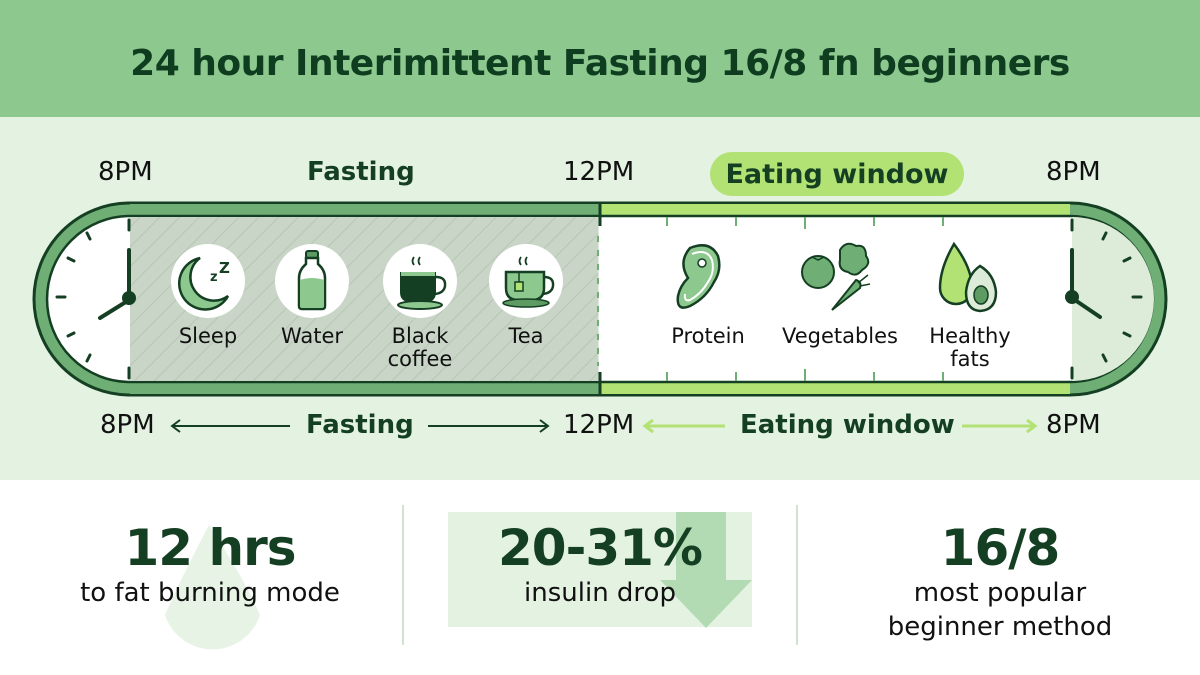  Describe the element at coordinates (230, 426) in the screenshot. I see `fasting-arrow-left` at that location.